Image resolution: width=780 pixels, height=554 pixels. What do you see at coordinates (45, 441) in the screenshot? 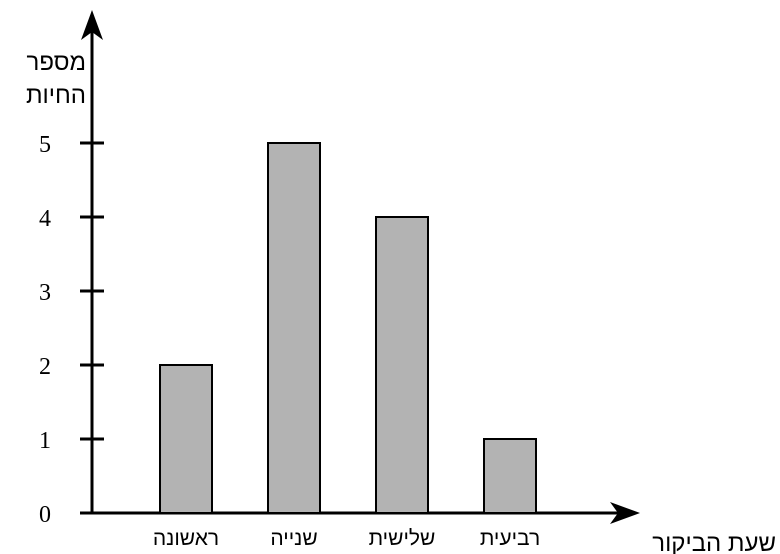
I see `y-tick-label: 1` at bounding box center [45, 441].